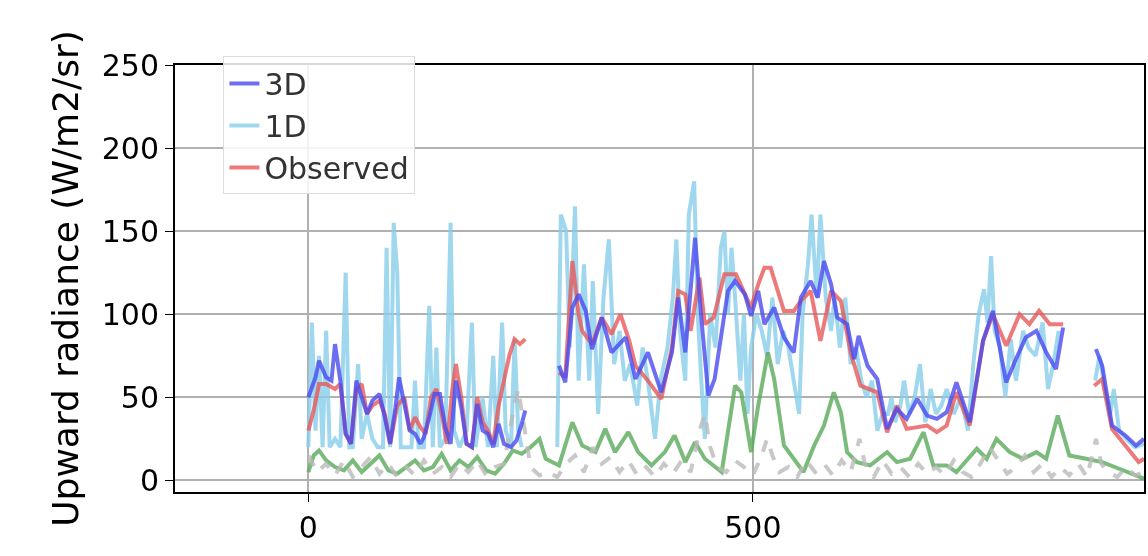 The height and width of the screenshot is (556, 1148). What do you see at coordinates (130, 231) in the screenshot?
I see `y-tick-label: 150` at bounding box center [130, 231].